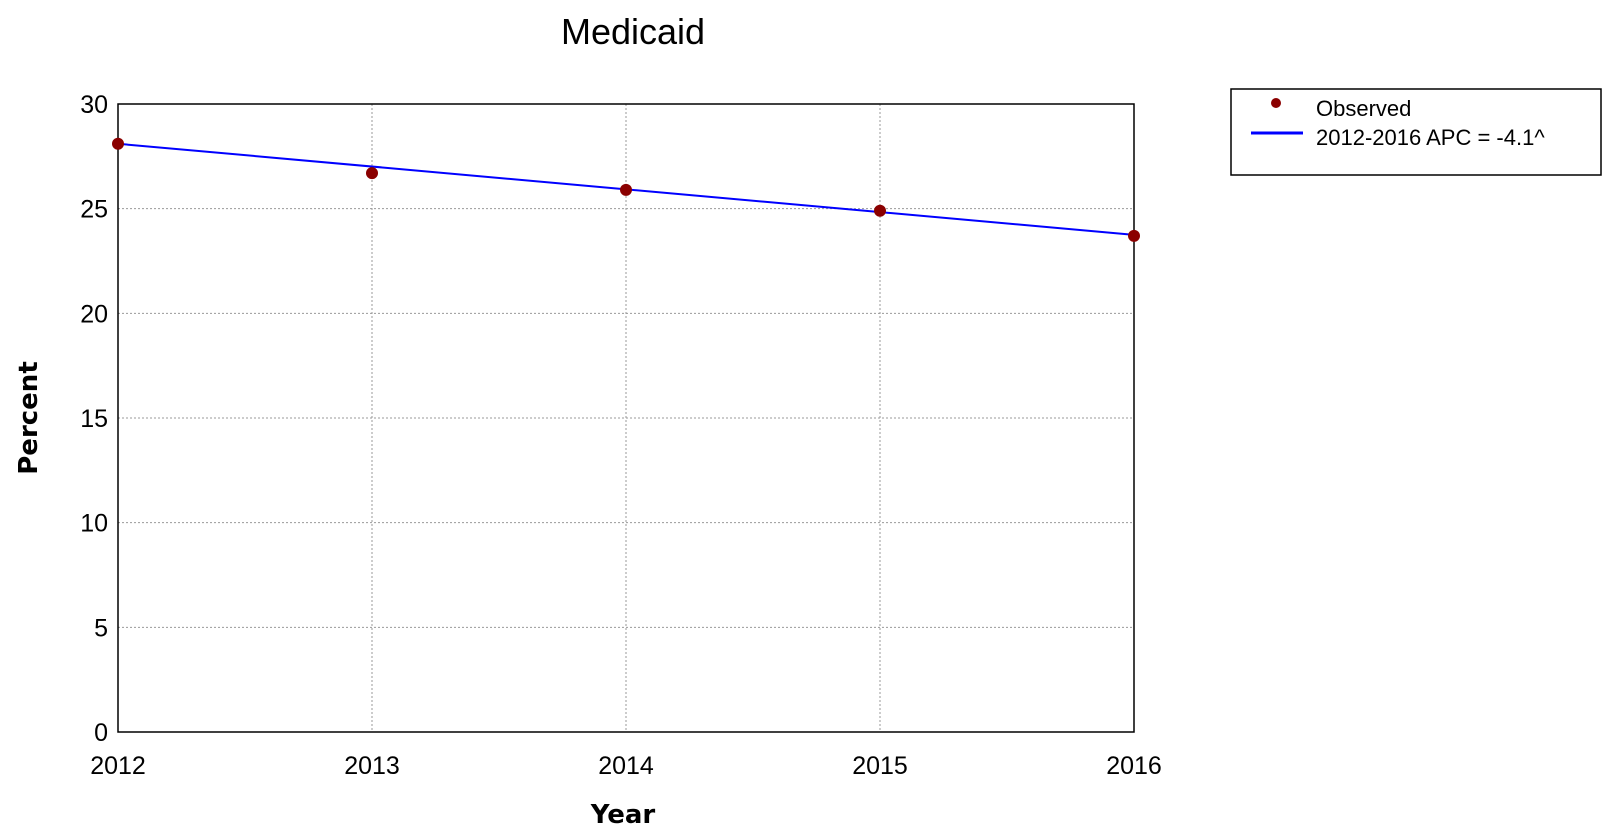 Image resolution: width=1604 pixels, height=826 pixels. Describe the element at coordinates (623, 813) in the screenshot. I see `x-axis-label: Year` at that location.